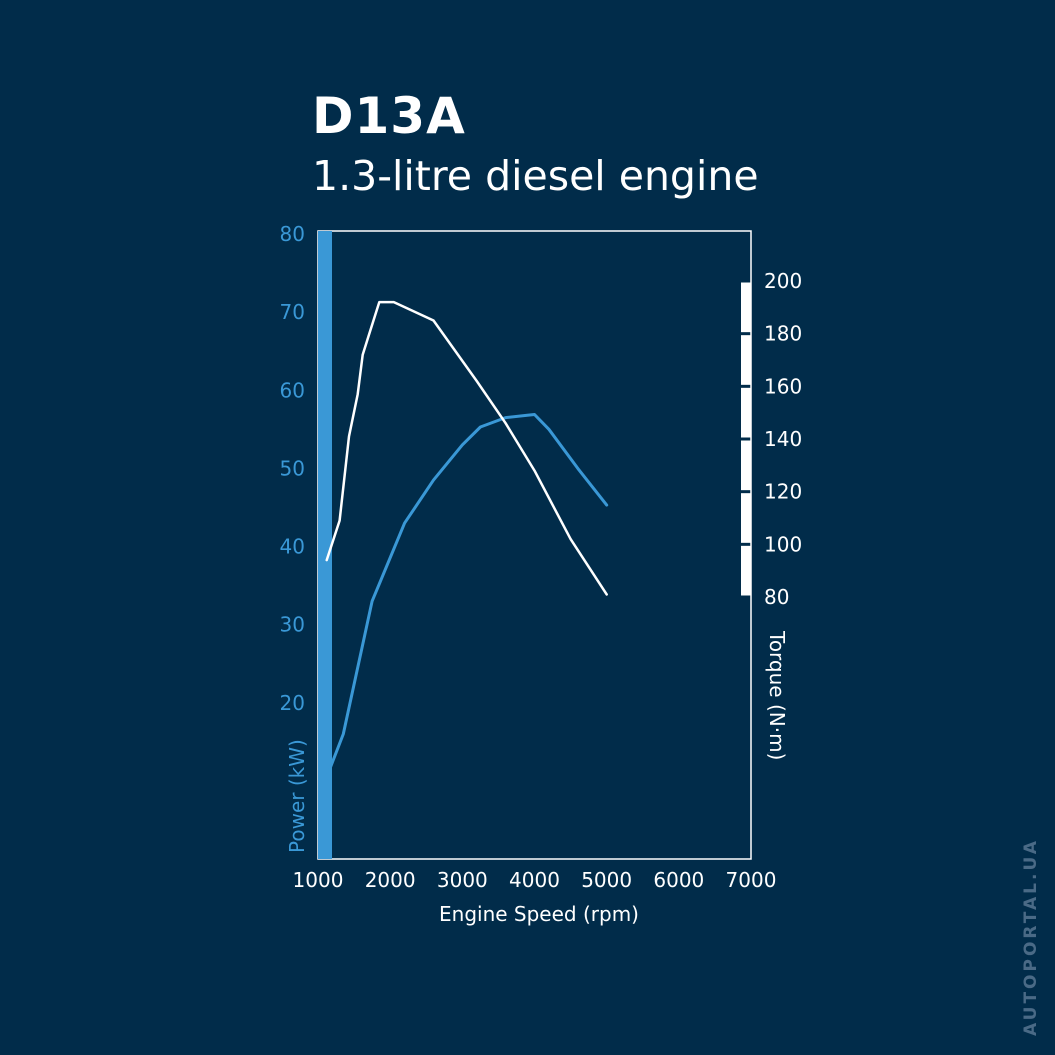 The image size is (1055, 1055). I want to click on x-axis-label: Engine Speed (rpm), so click(539, 914).